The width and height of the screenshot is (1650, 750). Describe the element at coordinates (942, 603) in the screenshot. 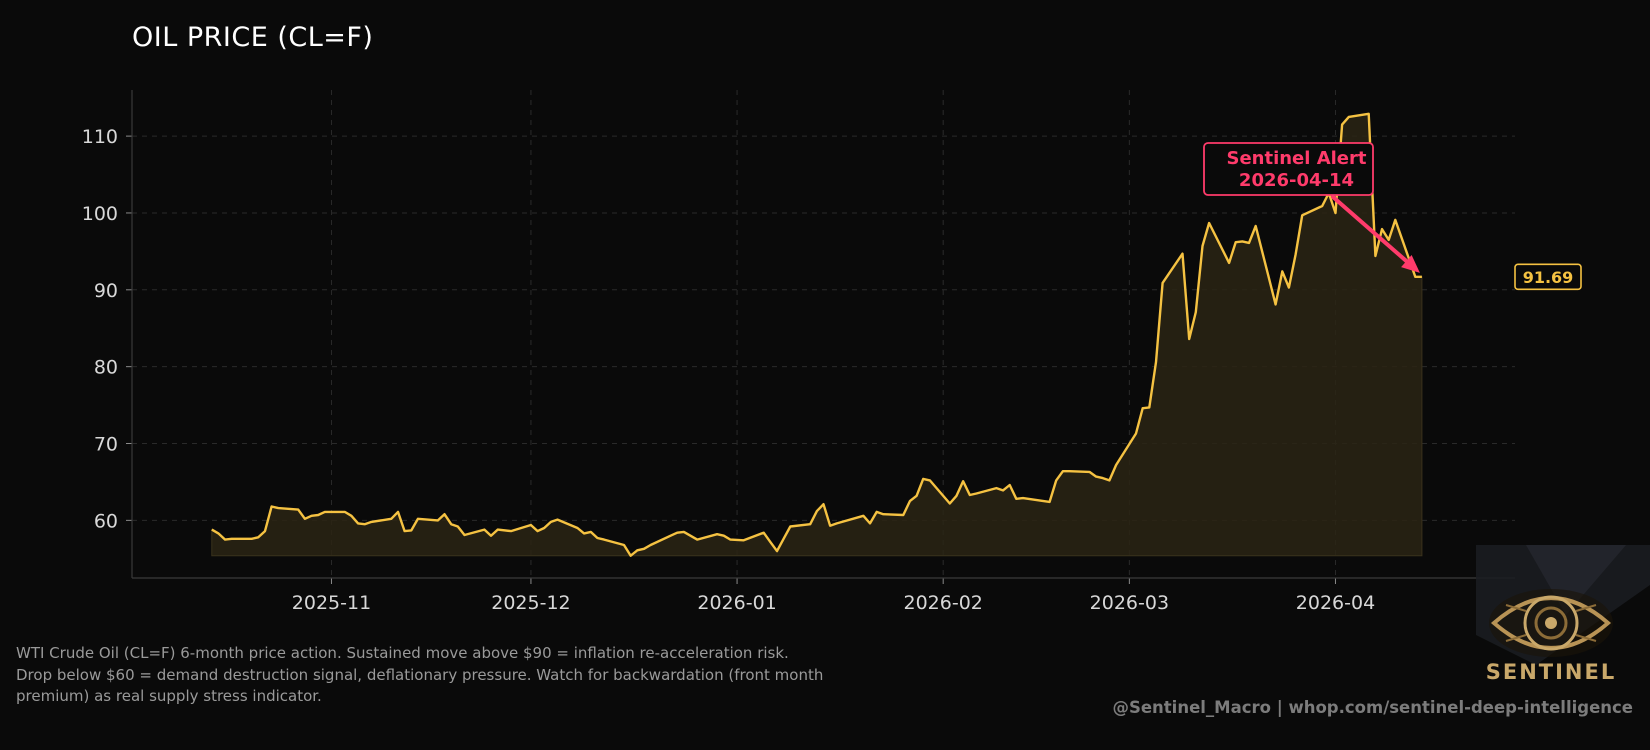

I see `x-tick-label: 2026-02` at that location.